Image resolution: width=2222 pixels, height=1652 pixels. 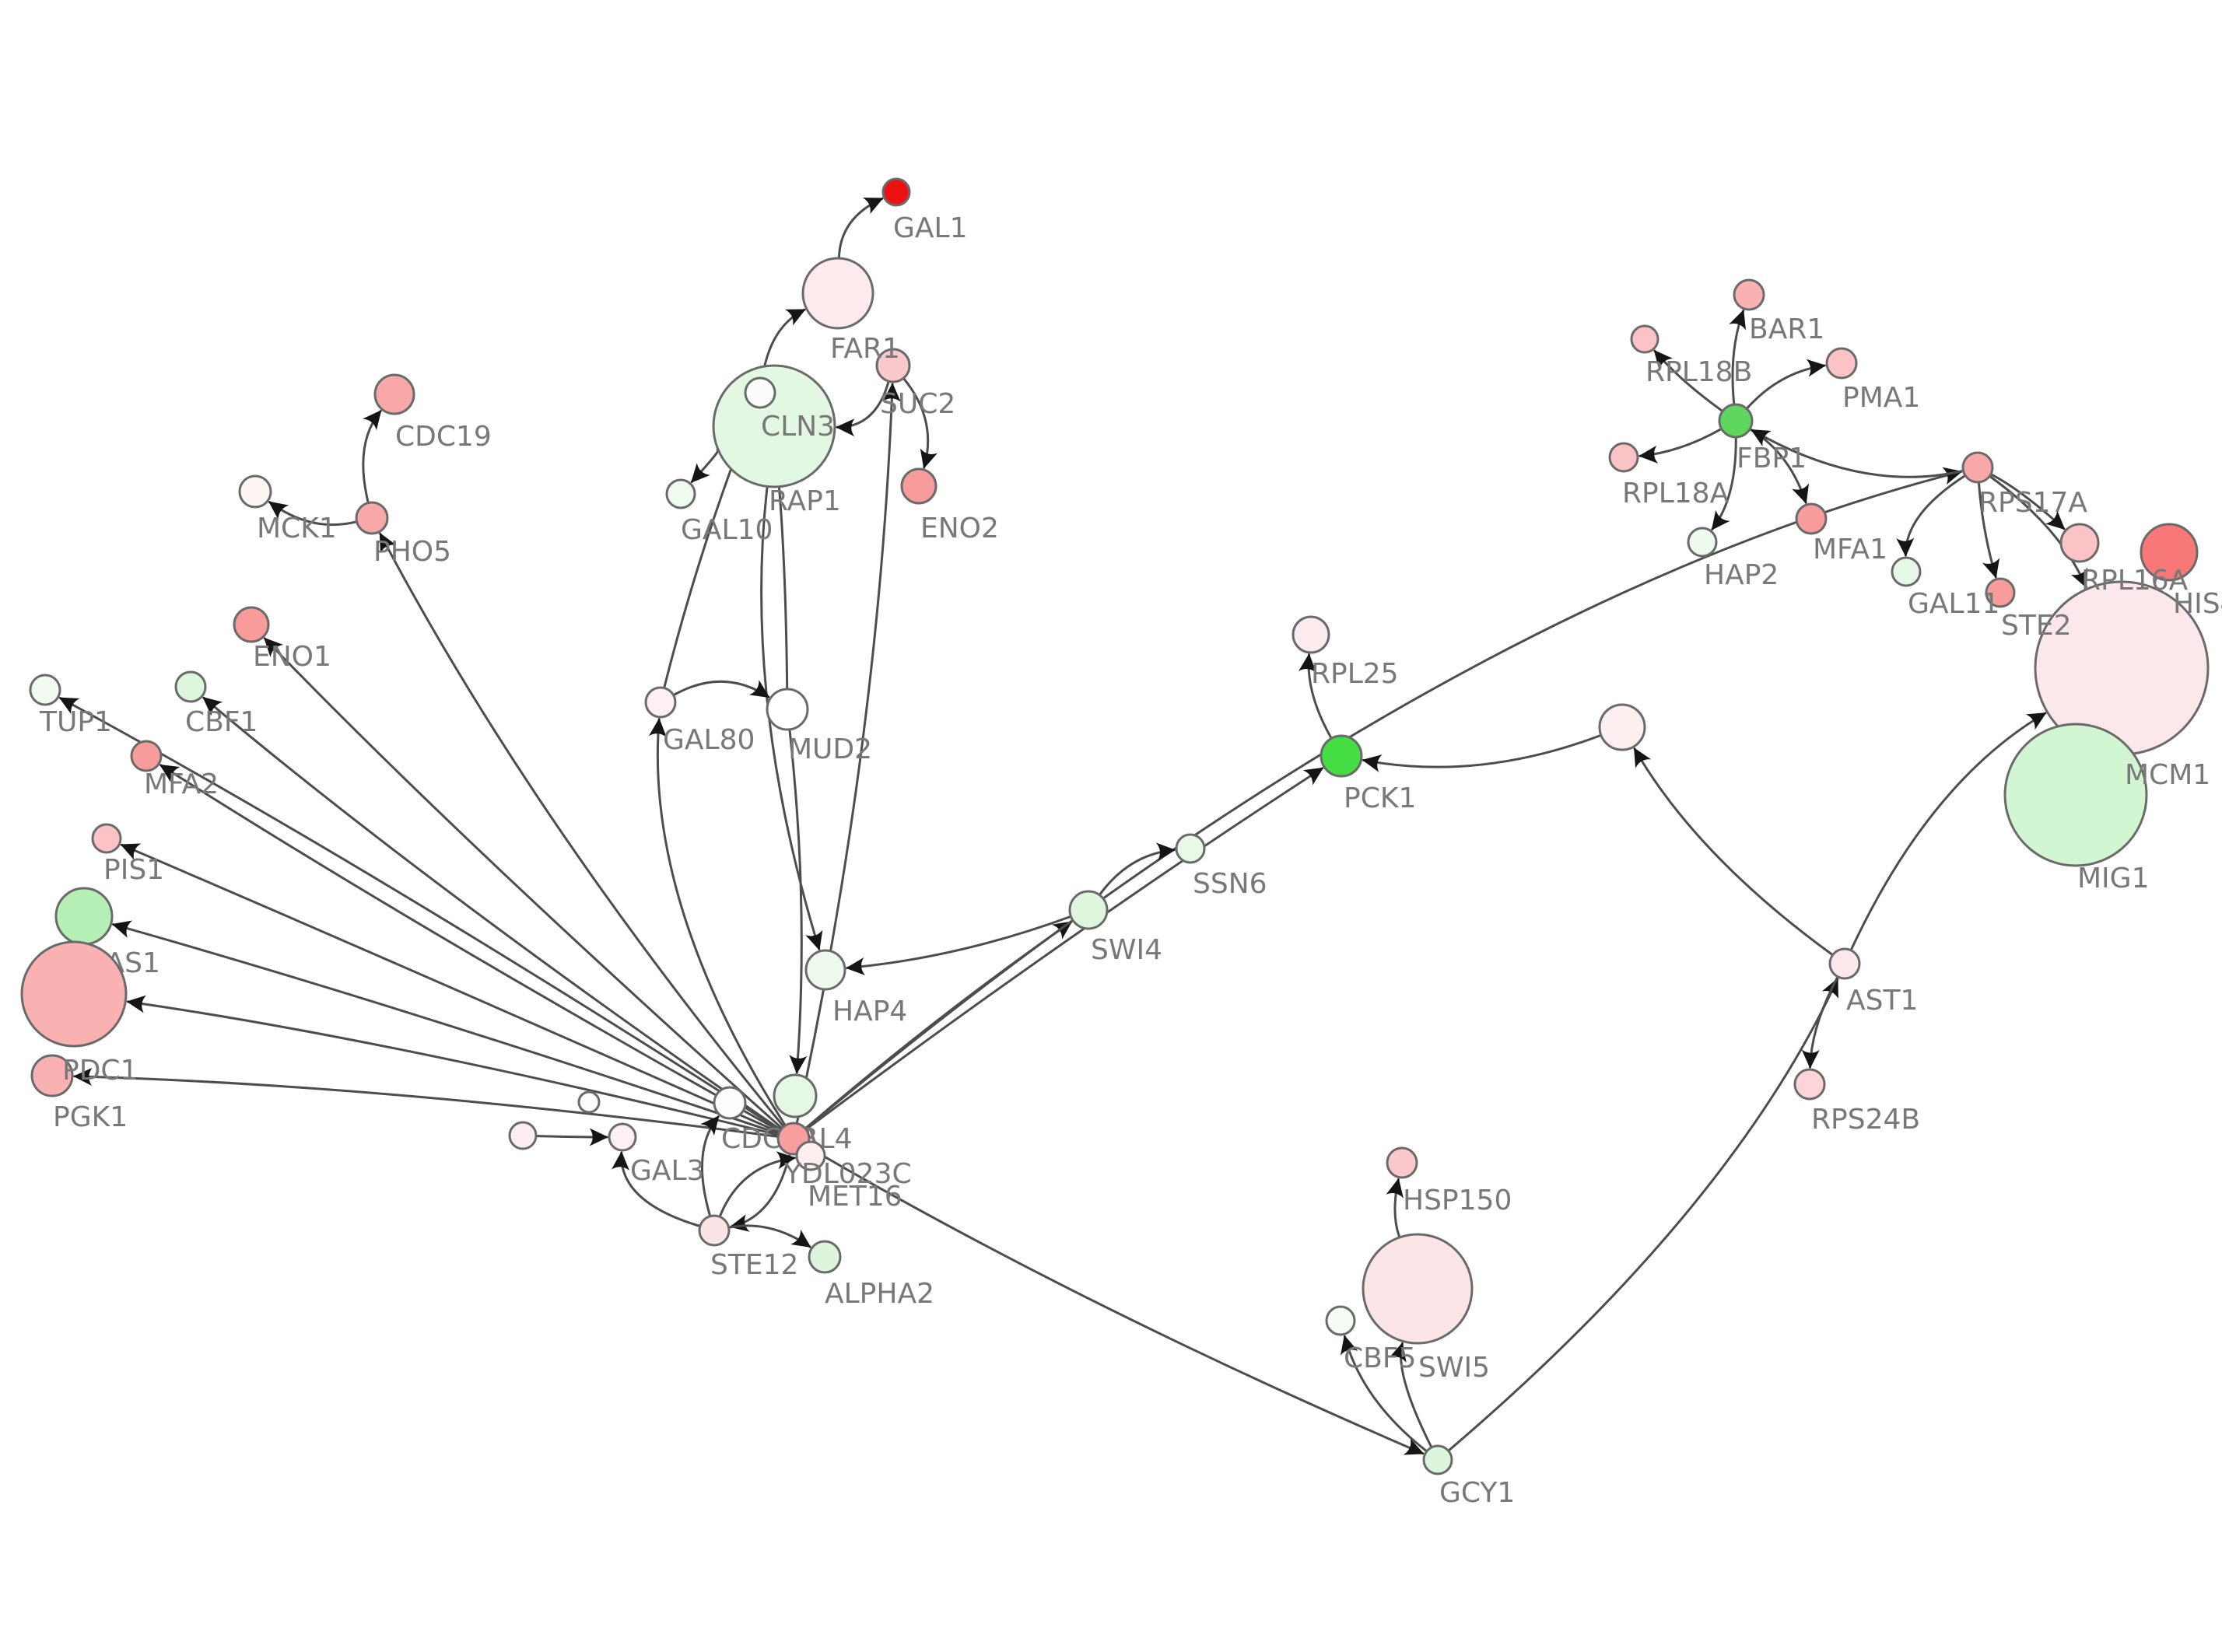 What do you see at coordinates (1410, 1395) in the screenshot?
I see `edge-GCY1-SWI5` at bounding box center [1410, 1395].